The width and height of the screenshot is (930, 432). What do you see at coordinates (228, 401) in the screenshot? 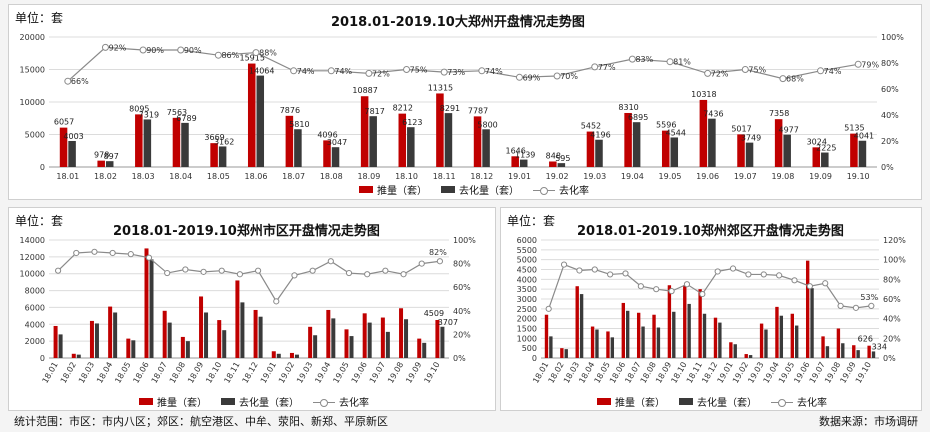
I see `legend-swatch-absorbed` at bounding box center [228, 401].